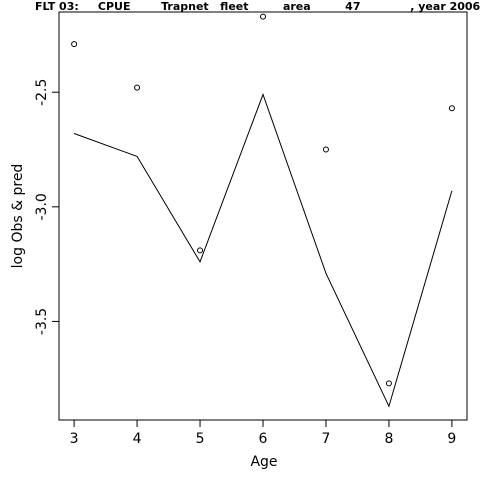 This screenshot has height=480, width=480. What do you see at coordinates (42, 206) in the screenshot?
I see `y-tick-label: -3.0` at bounding box center [42, 206].